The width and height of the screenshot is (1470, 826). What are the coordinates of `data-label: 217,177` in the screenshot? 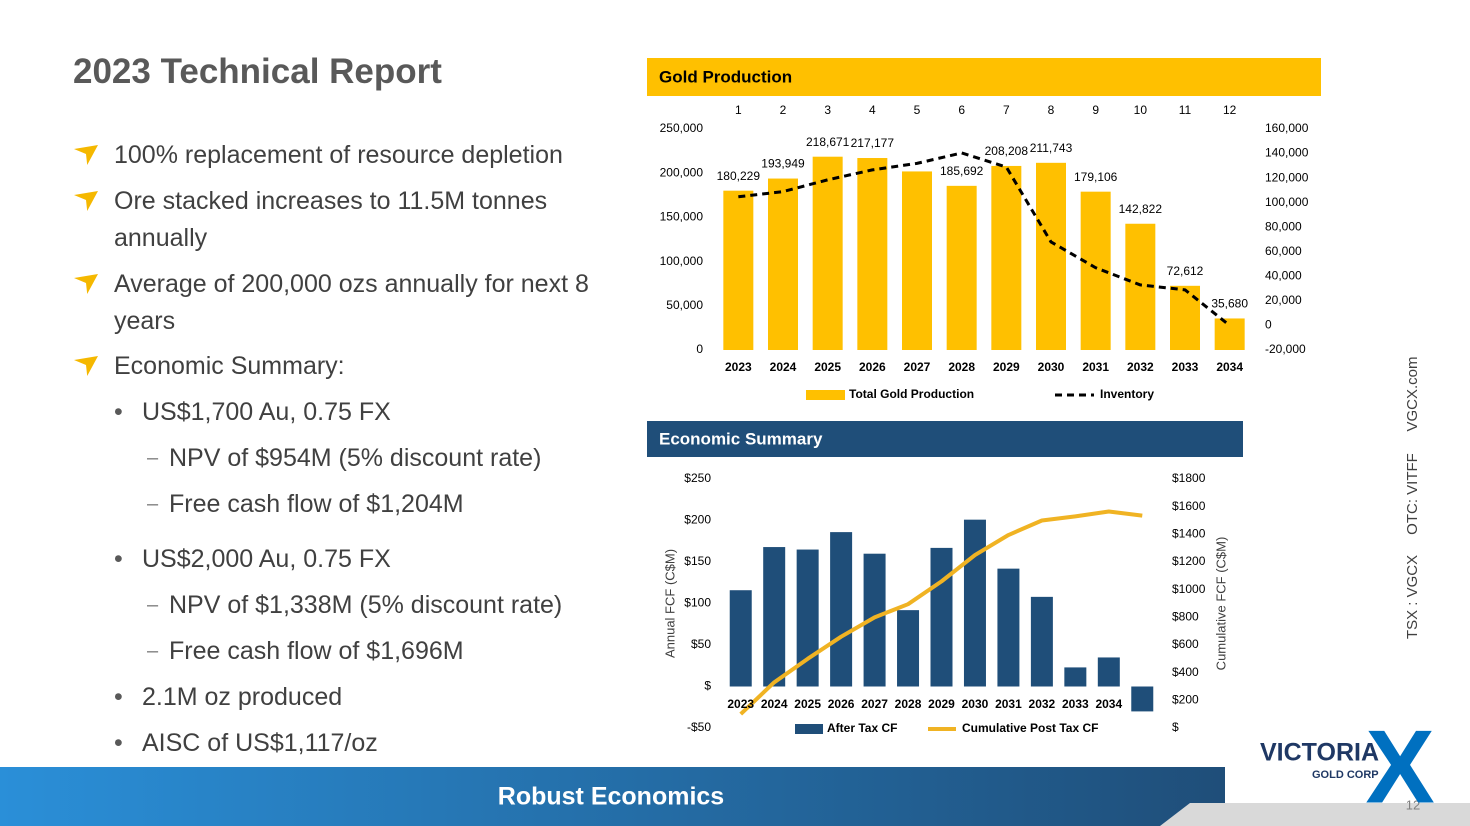 It's located at (873, 143).